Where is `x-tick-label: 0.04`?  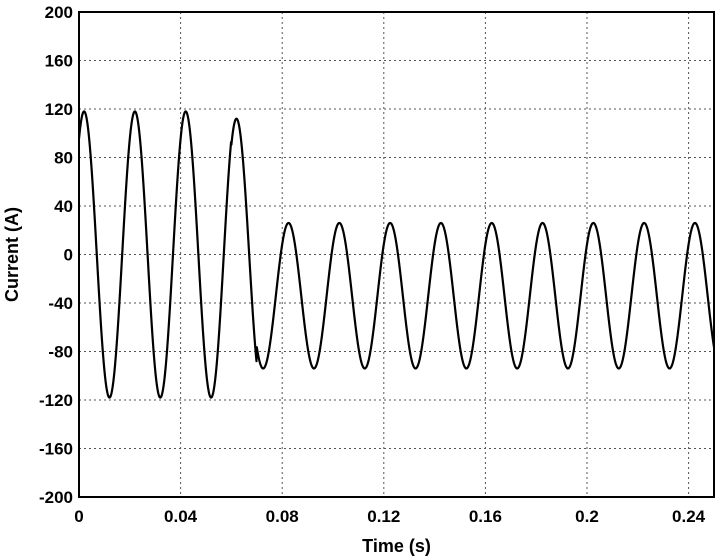 x-tick-label: 0.04 is located at coordinates (181, 516).